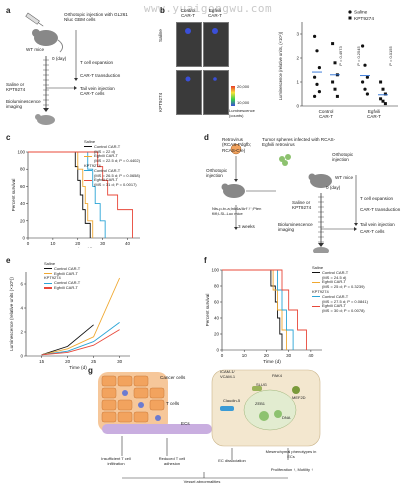  Describe the element at coordinates (103, 243) in the screenshot. I see `c-x-tick-label: 30` at that location.